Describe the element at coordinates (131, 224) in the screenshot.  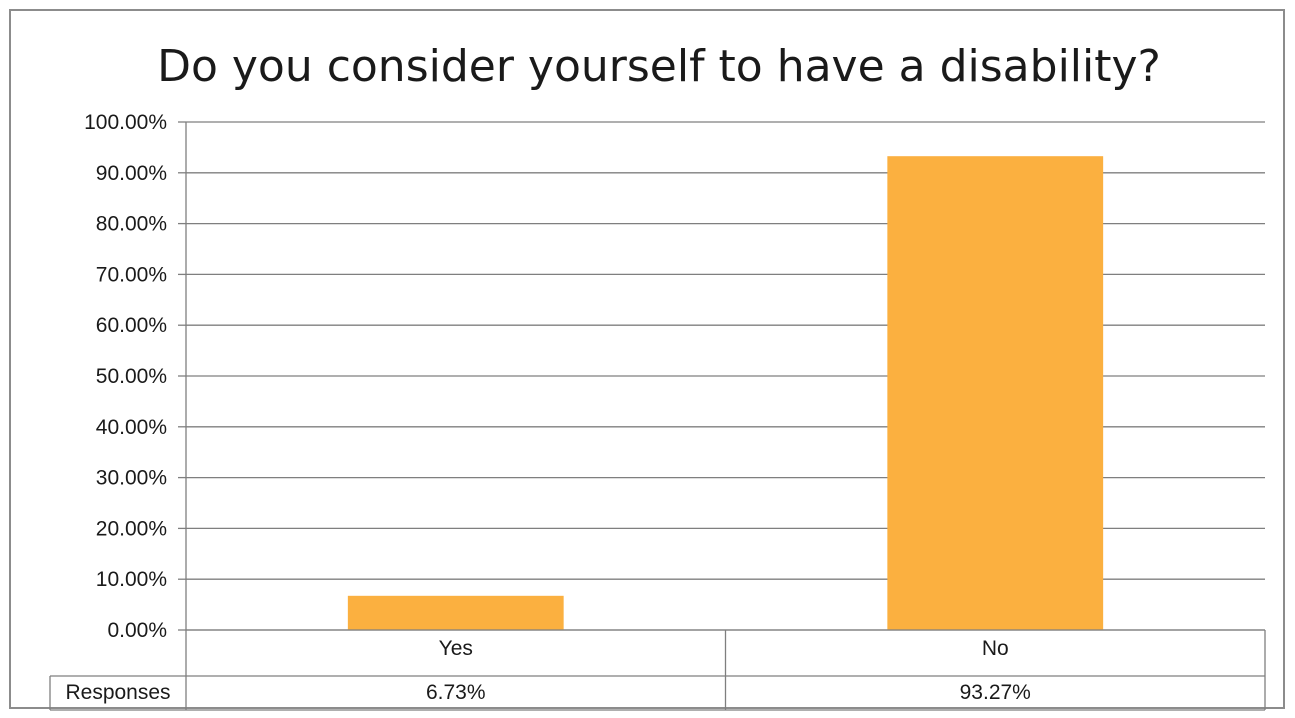
I see `y-tick-label: 80.00%` at that location.